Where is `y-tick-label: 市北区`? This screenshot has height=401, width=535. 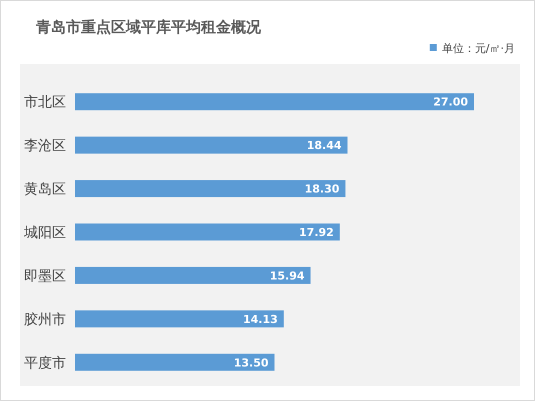
y-tick-label: 市北区 is located at coordinates (45, 102).